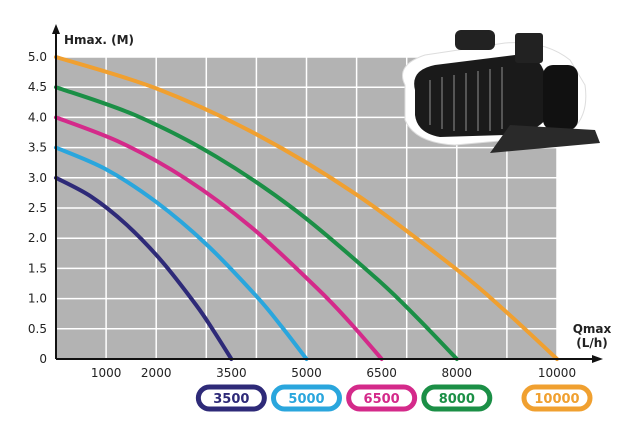  Describe the element at coordinates (37, 178) in the screenshot. I see `y-tick-label: 3.0` at that location.